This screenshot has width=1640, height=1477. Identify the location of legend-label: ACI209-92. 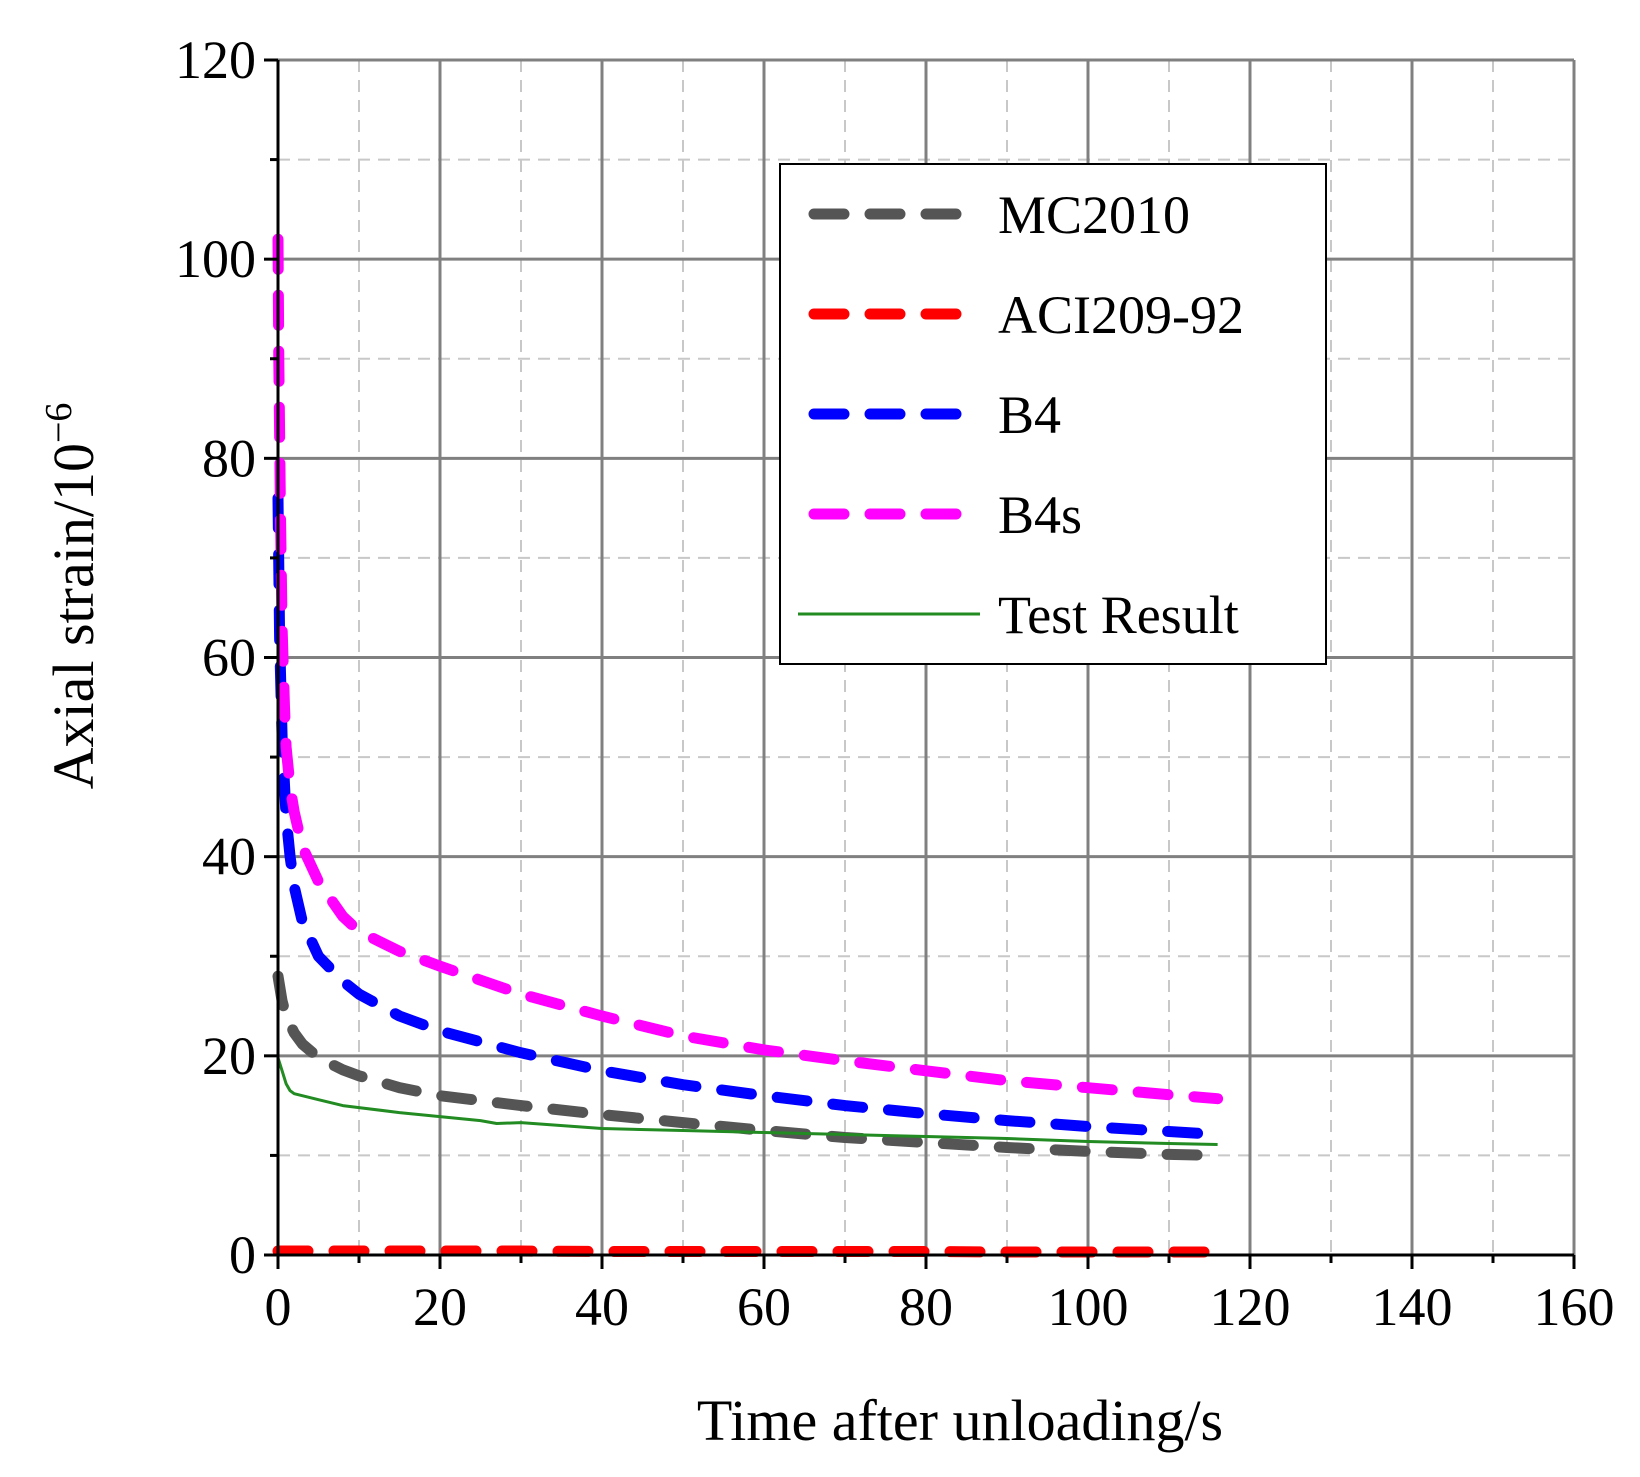
(1121, 315).